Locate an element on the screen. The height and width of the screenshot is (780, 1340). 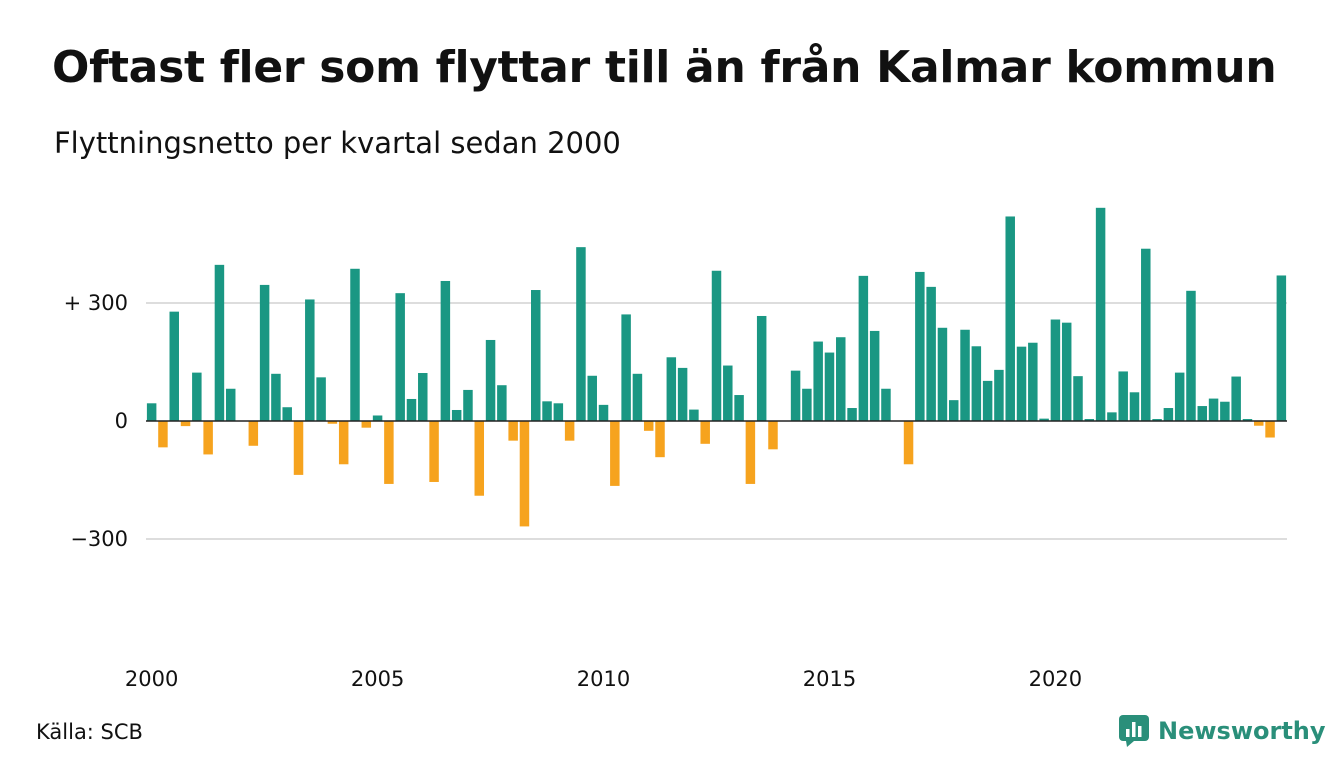
x-axis-labels: 2000 2005 2010 2015 2020 is located at coordinates (603, 679).